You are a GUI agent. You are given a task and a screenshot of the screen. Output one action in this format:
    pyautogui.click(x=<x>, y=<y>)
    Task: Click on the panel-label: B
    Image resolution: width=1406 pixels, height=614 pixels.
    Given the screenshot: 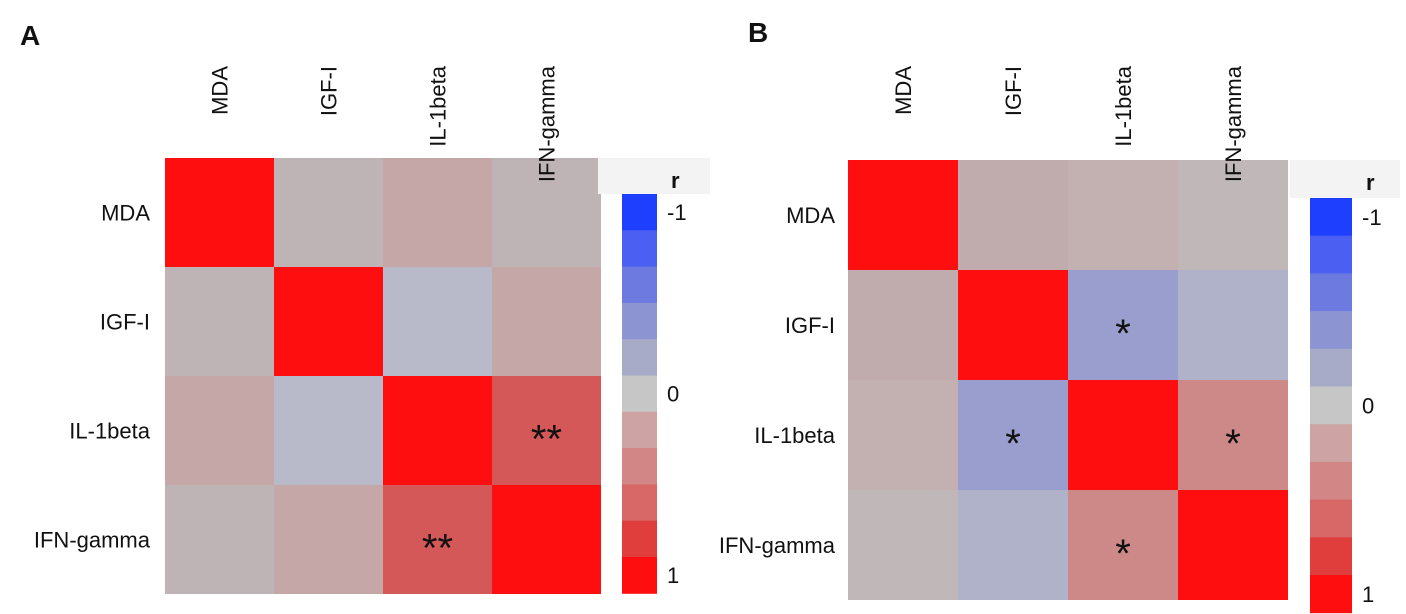 What is the action you would take?
    pyautogui.click(x=758, y=32)
    